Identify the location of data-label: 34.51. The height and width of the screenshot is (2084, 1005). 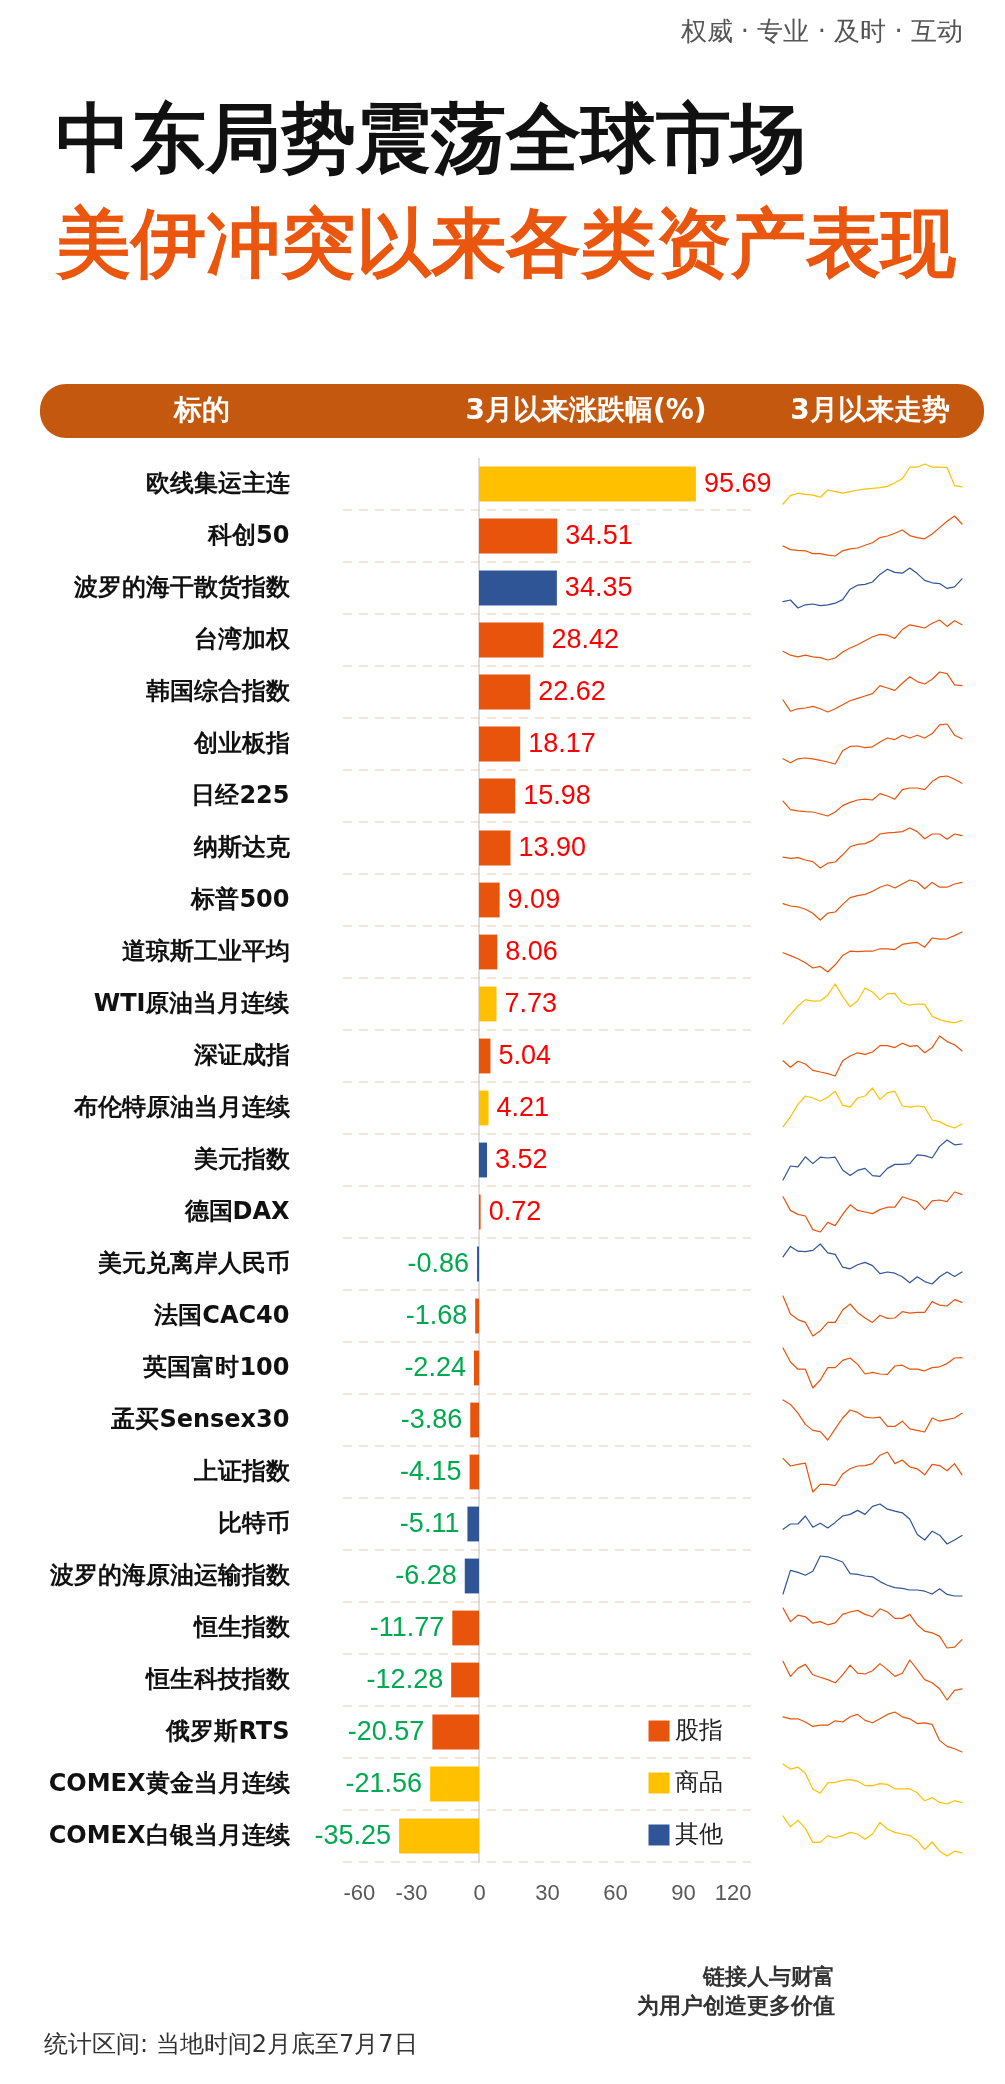
(599, 535).